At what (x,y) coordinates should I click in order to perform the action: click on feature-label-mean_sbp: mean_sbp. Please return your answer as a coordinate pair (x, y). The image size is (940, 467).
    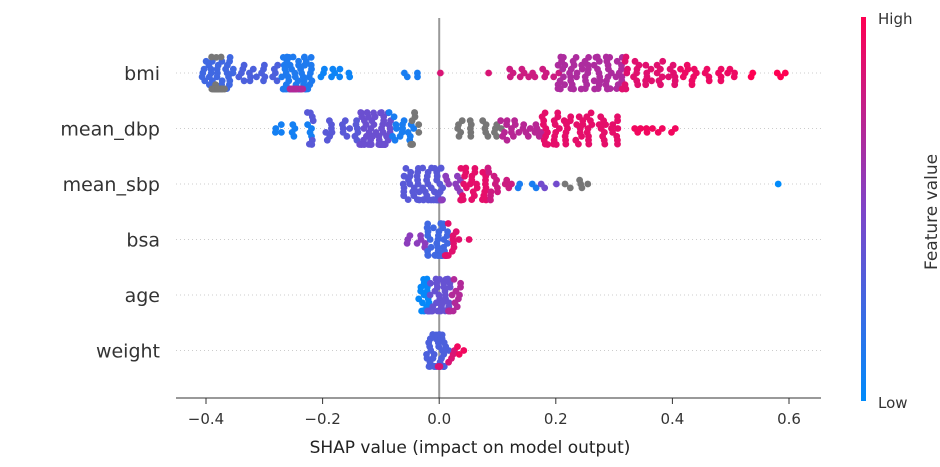
    Looking at the image, I should click on (111, 185).